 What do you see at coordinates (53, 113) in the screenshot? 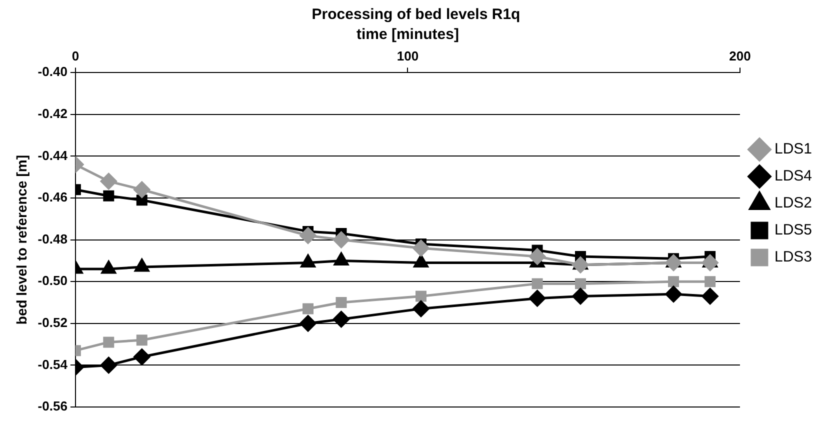
I see `y-tick-label: -0.42` at bounding box center [53, 113].